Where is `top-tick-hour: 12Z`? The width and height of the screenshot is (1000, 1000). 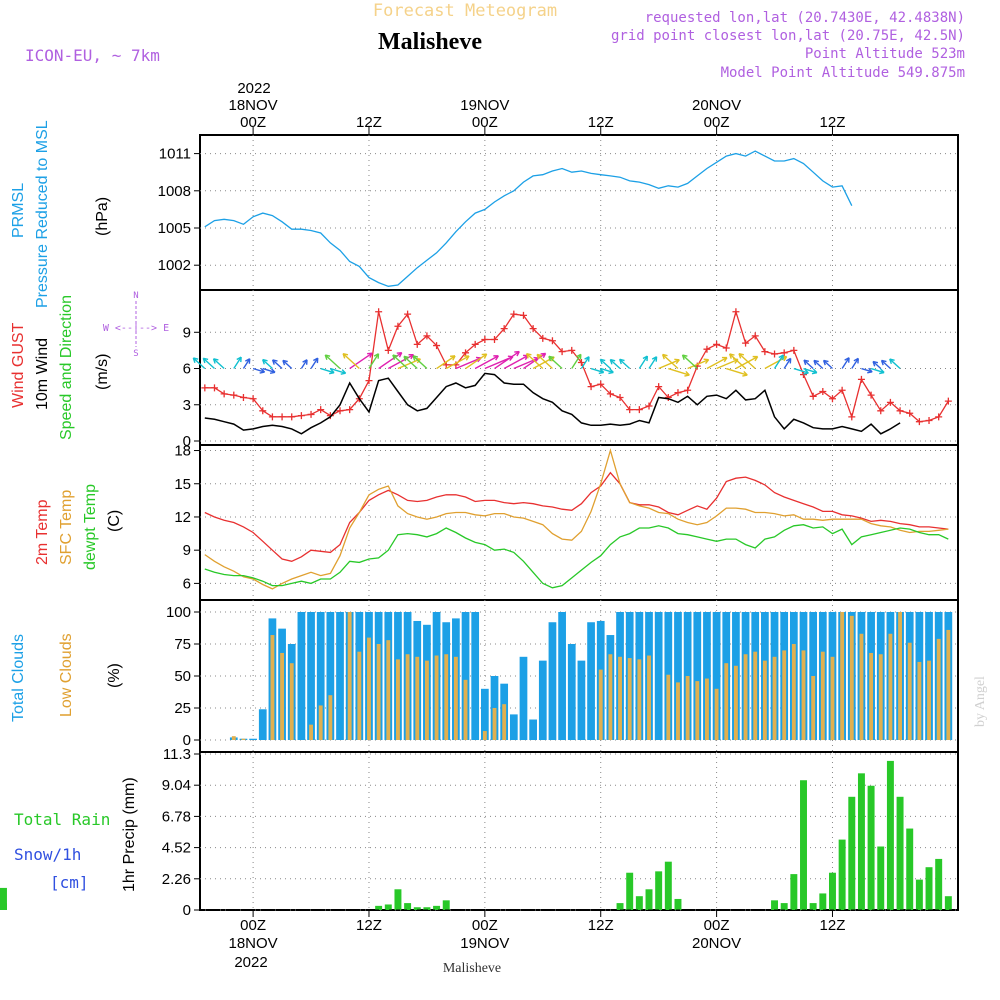 top-tick-hour: 12Z is located at coordinates (369, 122).